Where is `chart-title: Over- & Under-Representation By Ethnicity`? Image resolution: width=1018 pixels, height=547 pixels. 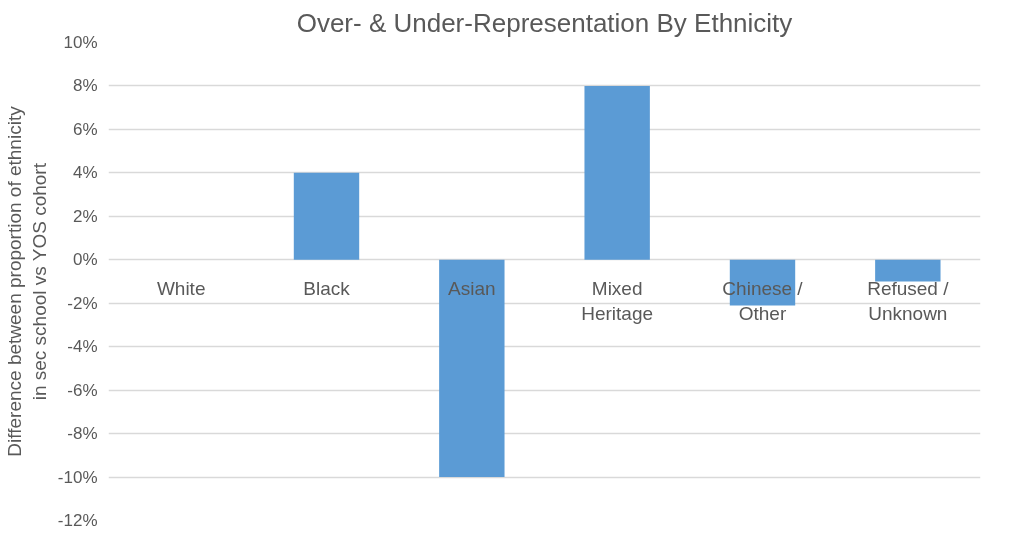
chart-title: Over- & Under-Representation By Ethnicity is located at coordinates (544, 22).